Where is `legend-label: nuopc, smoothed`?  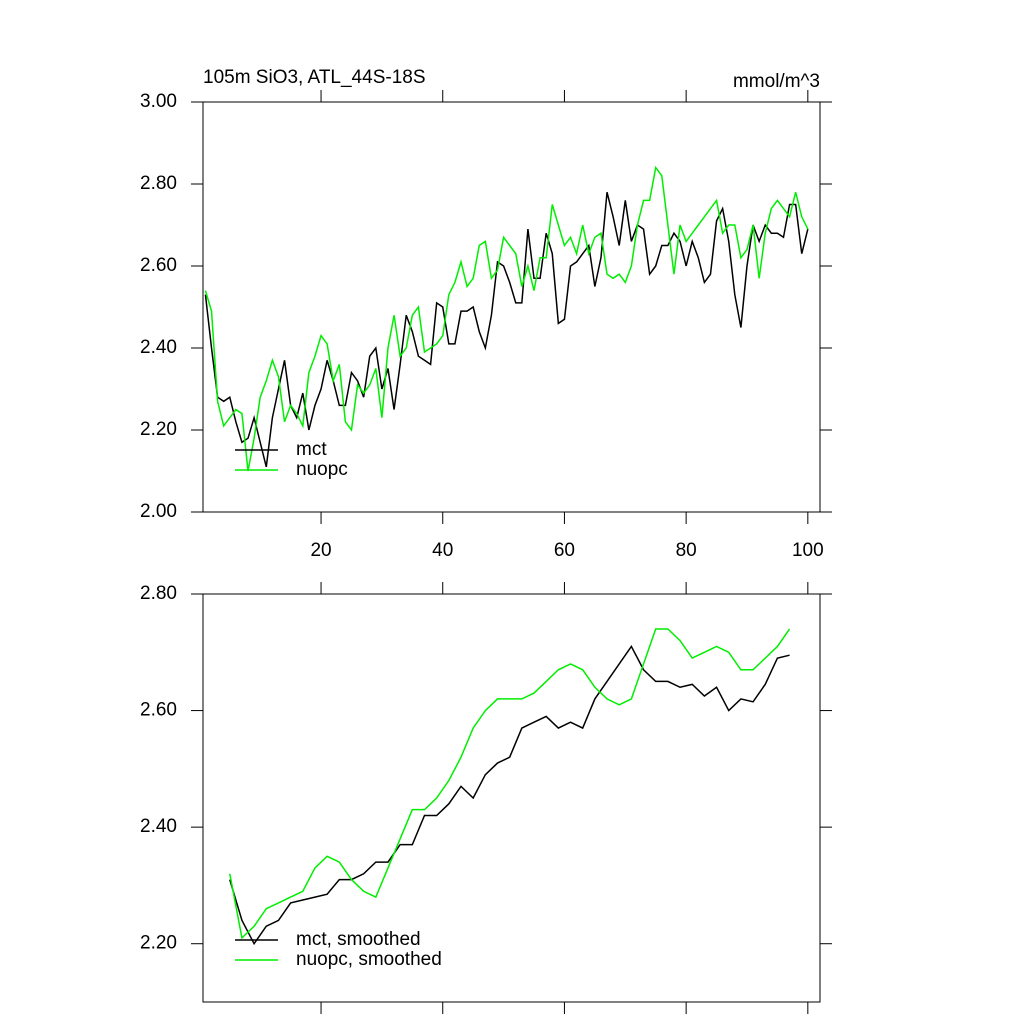 legend-label: nuopc, smoothed is located at coordinates (369, 959).